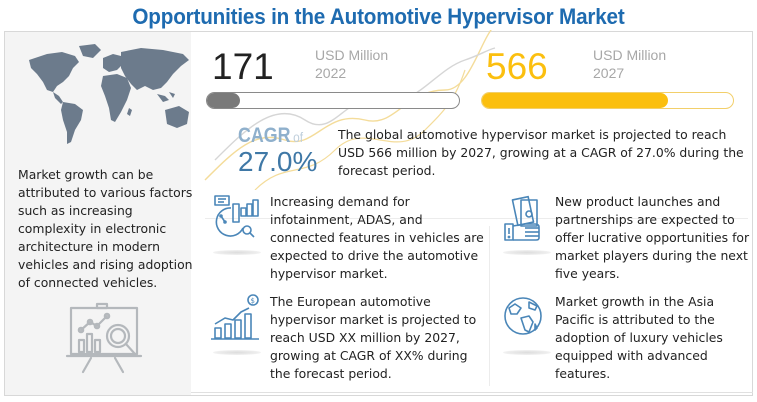 Image resolution: width=757 pixels, height=402 pixels. Describe the element at coordinates (331, 73) in the screenshot. I see `stat-2022-year: 2022` at that location.